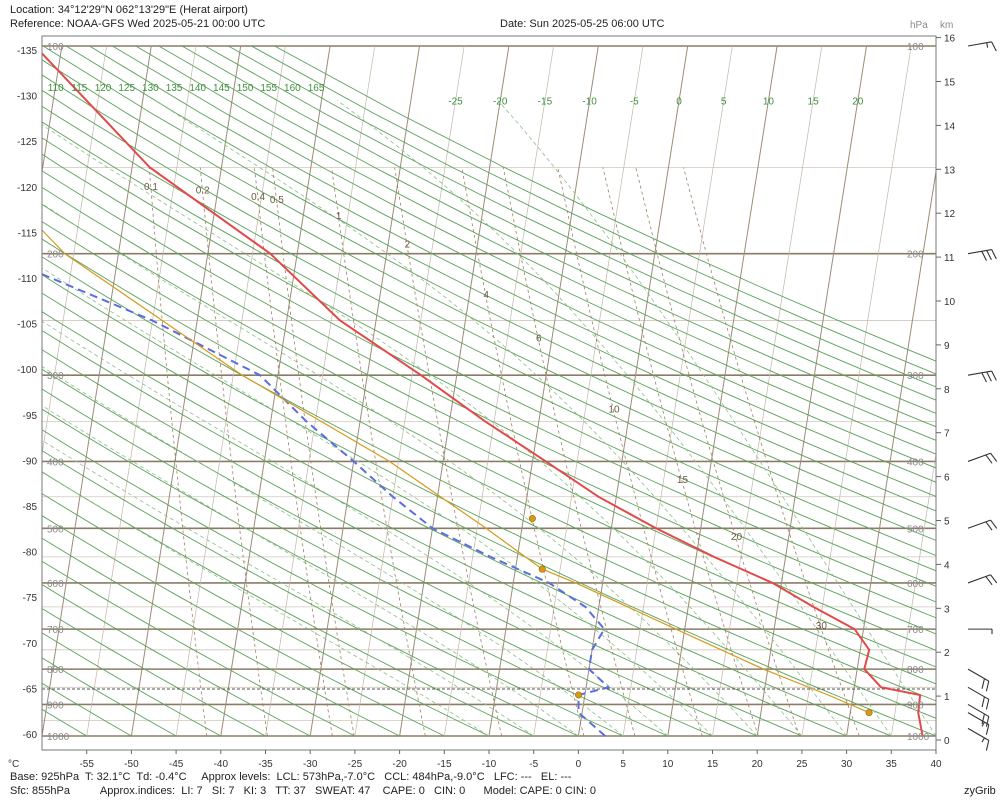  What do you see at coordinates (150, 88) in the screenshot?
I see `dry-adiabat-label: 130` at bounding box center [150, 88].